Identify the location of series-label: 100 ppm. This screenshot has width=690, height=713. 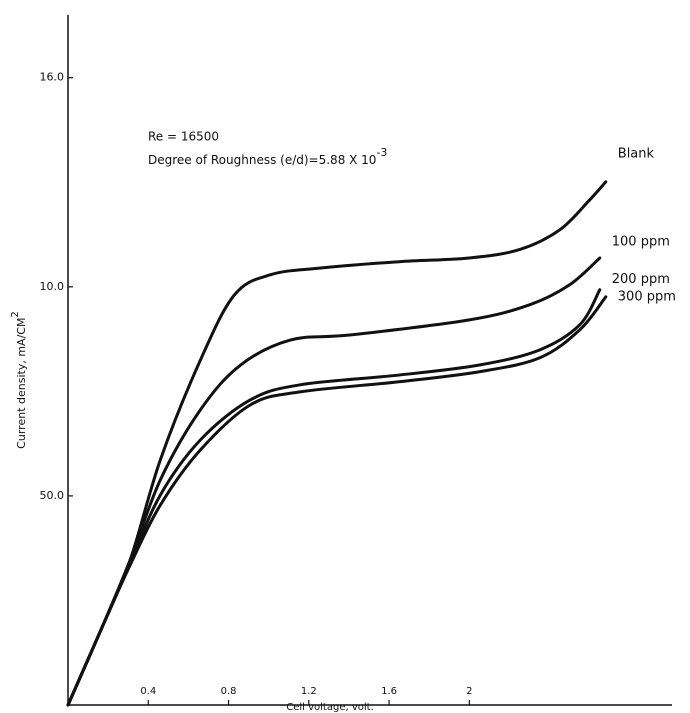
(641, 241).